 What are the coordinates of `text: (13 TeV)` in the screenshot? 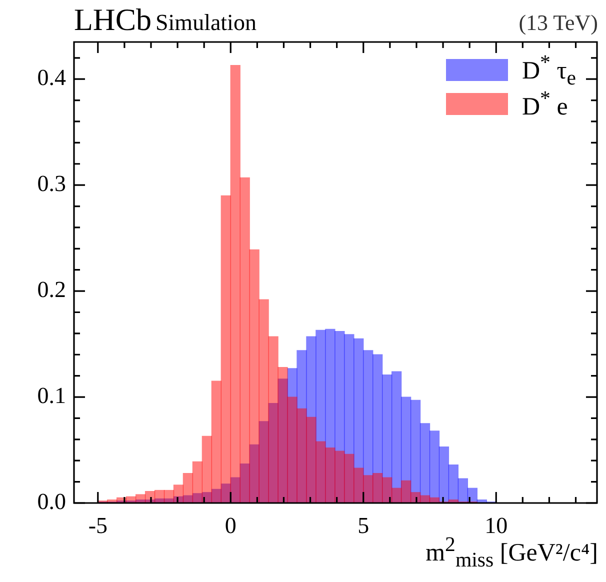 It's located at (558, 23).